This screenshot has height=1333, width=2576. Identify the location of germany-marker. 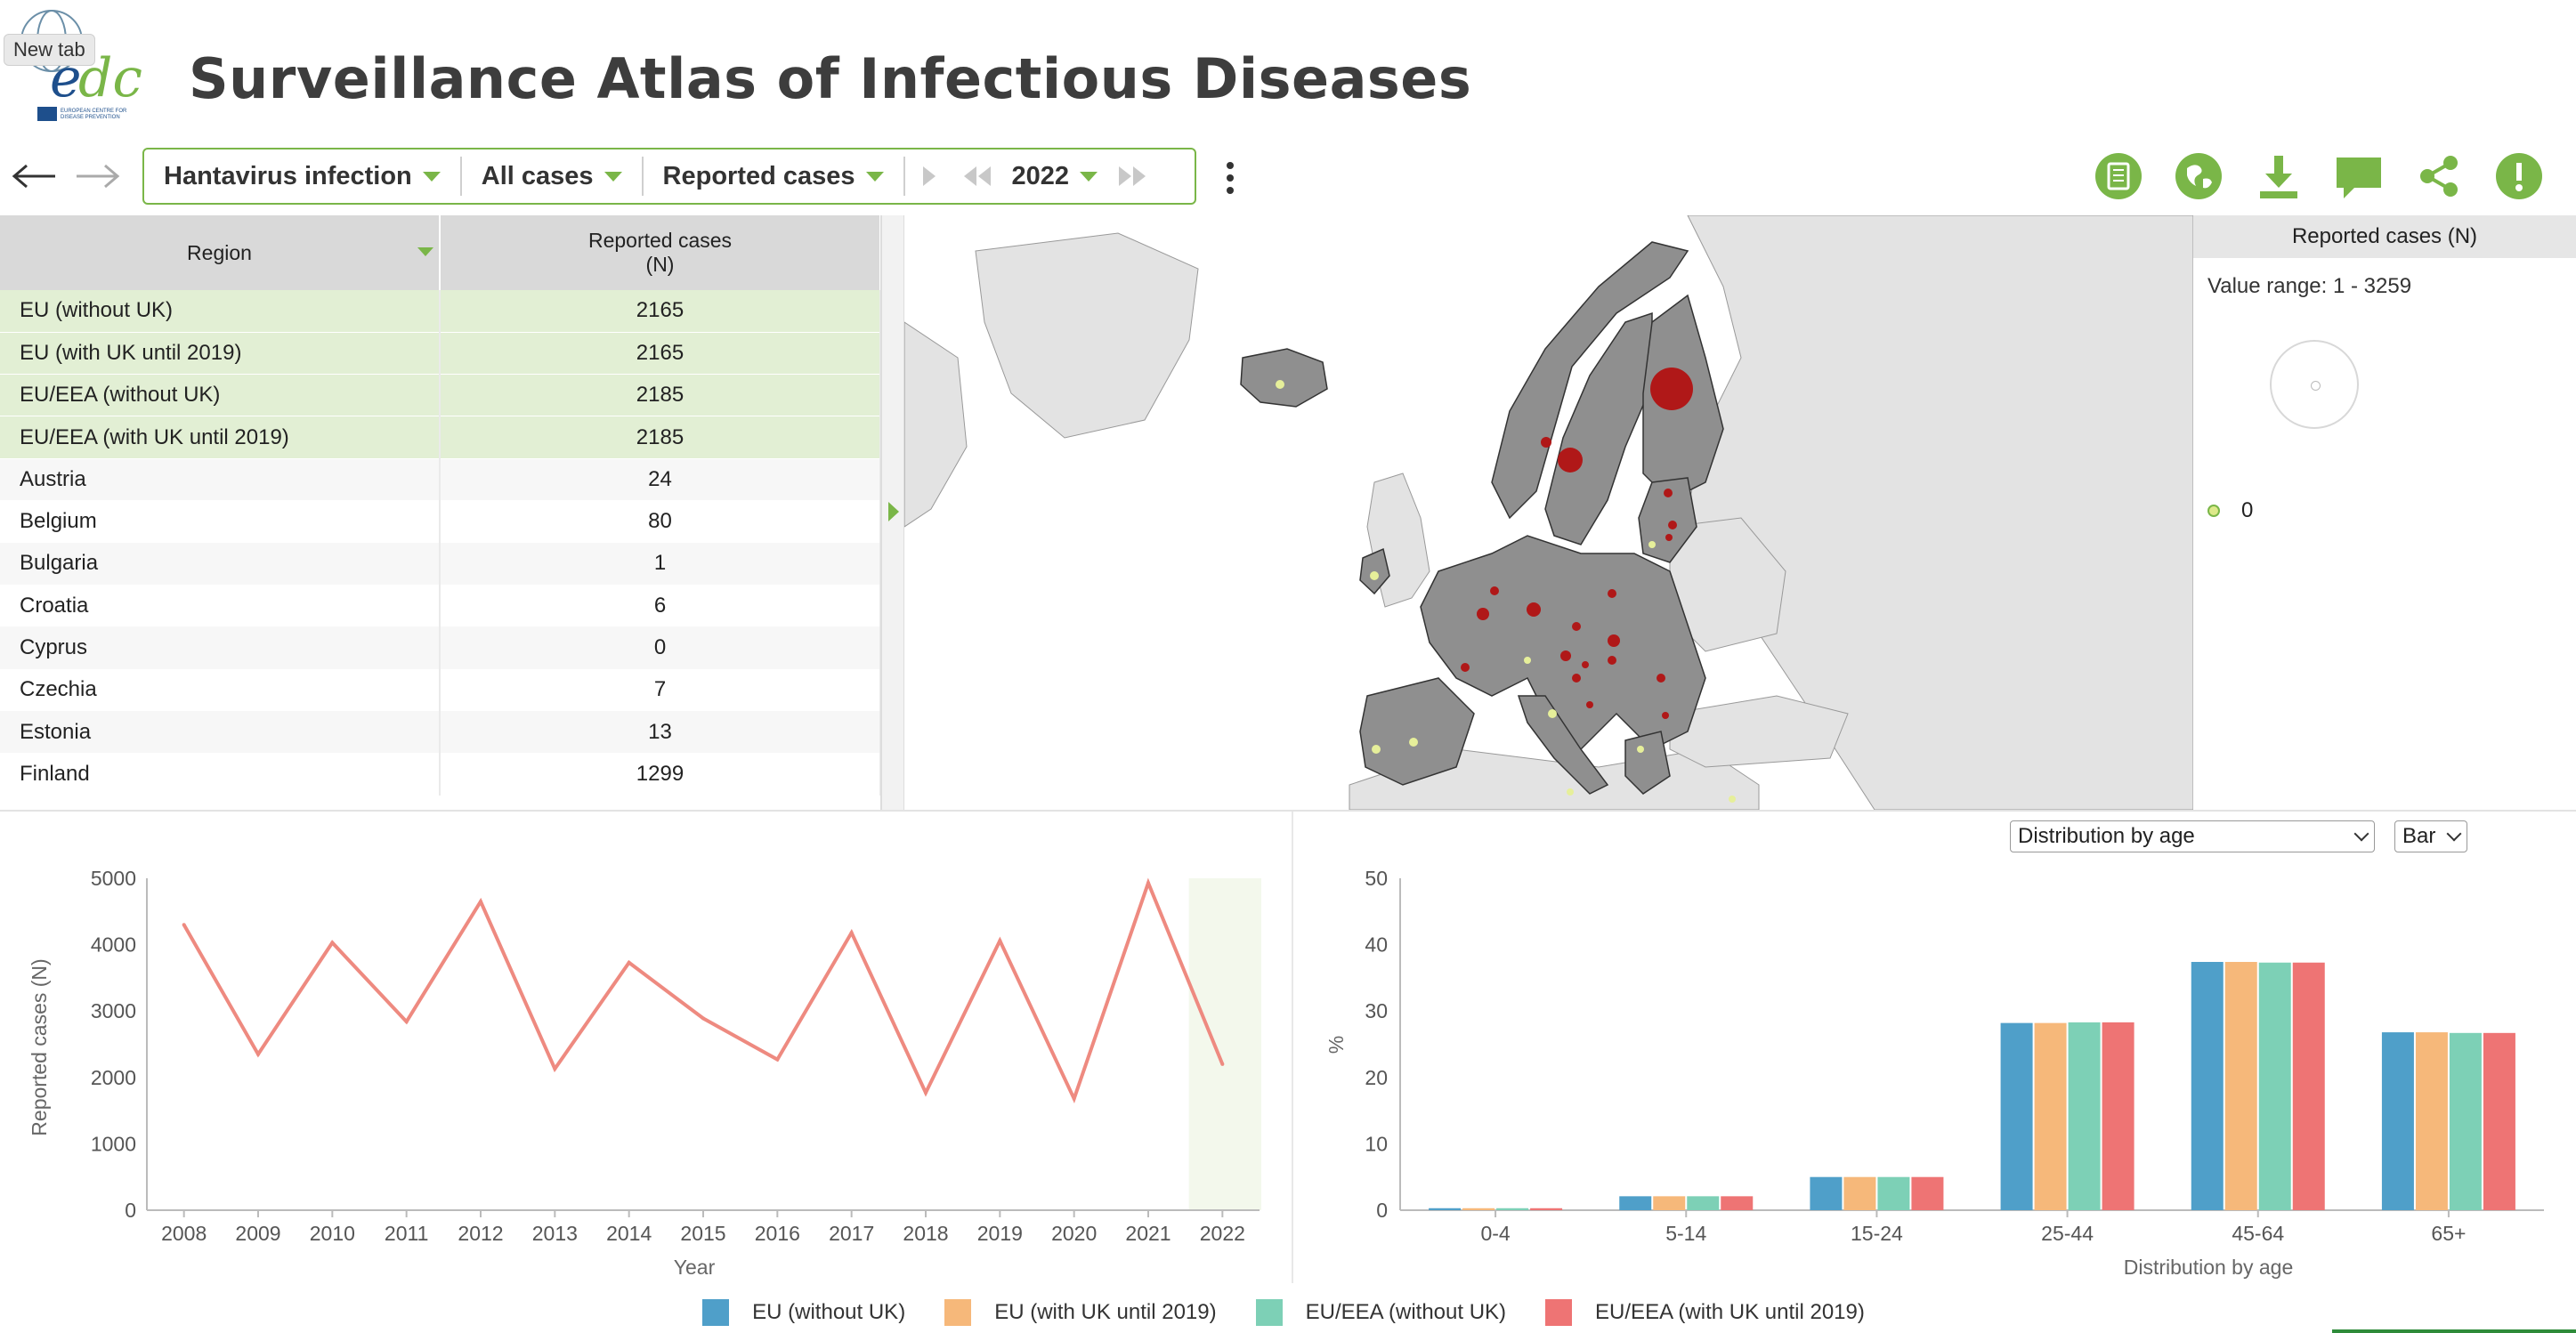
(1534, 609).